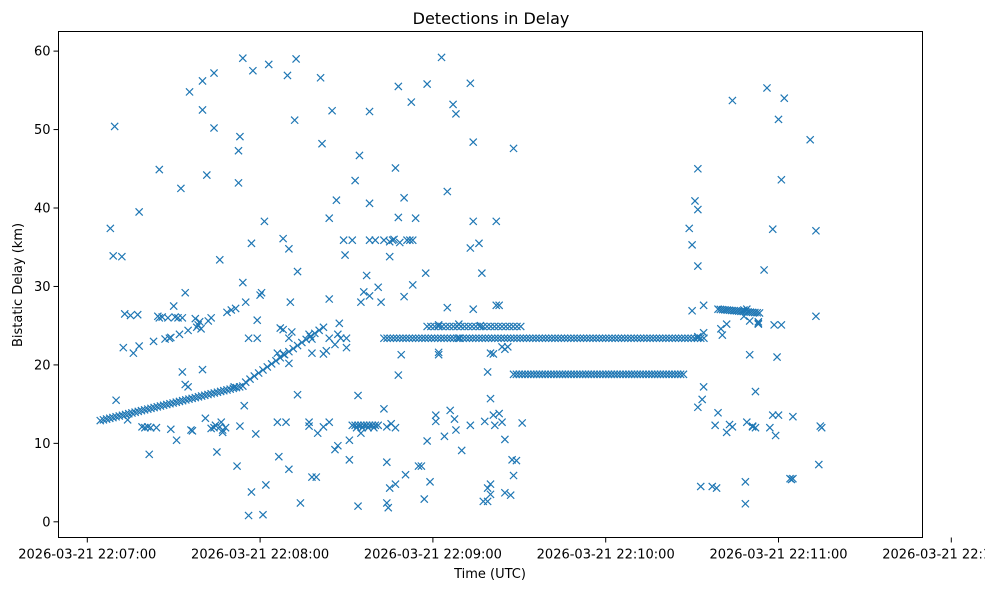 The image size is (985, 590). I want to click on x-tick-label: 2026-03-21 22:11:00, so click(778, 555).